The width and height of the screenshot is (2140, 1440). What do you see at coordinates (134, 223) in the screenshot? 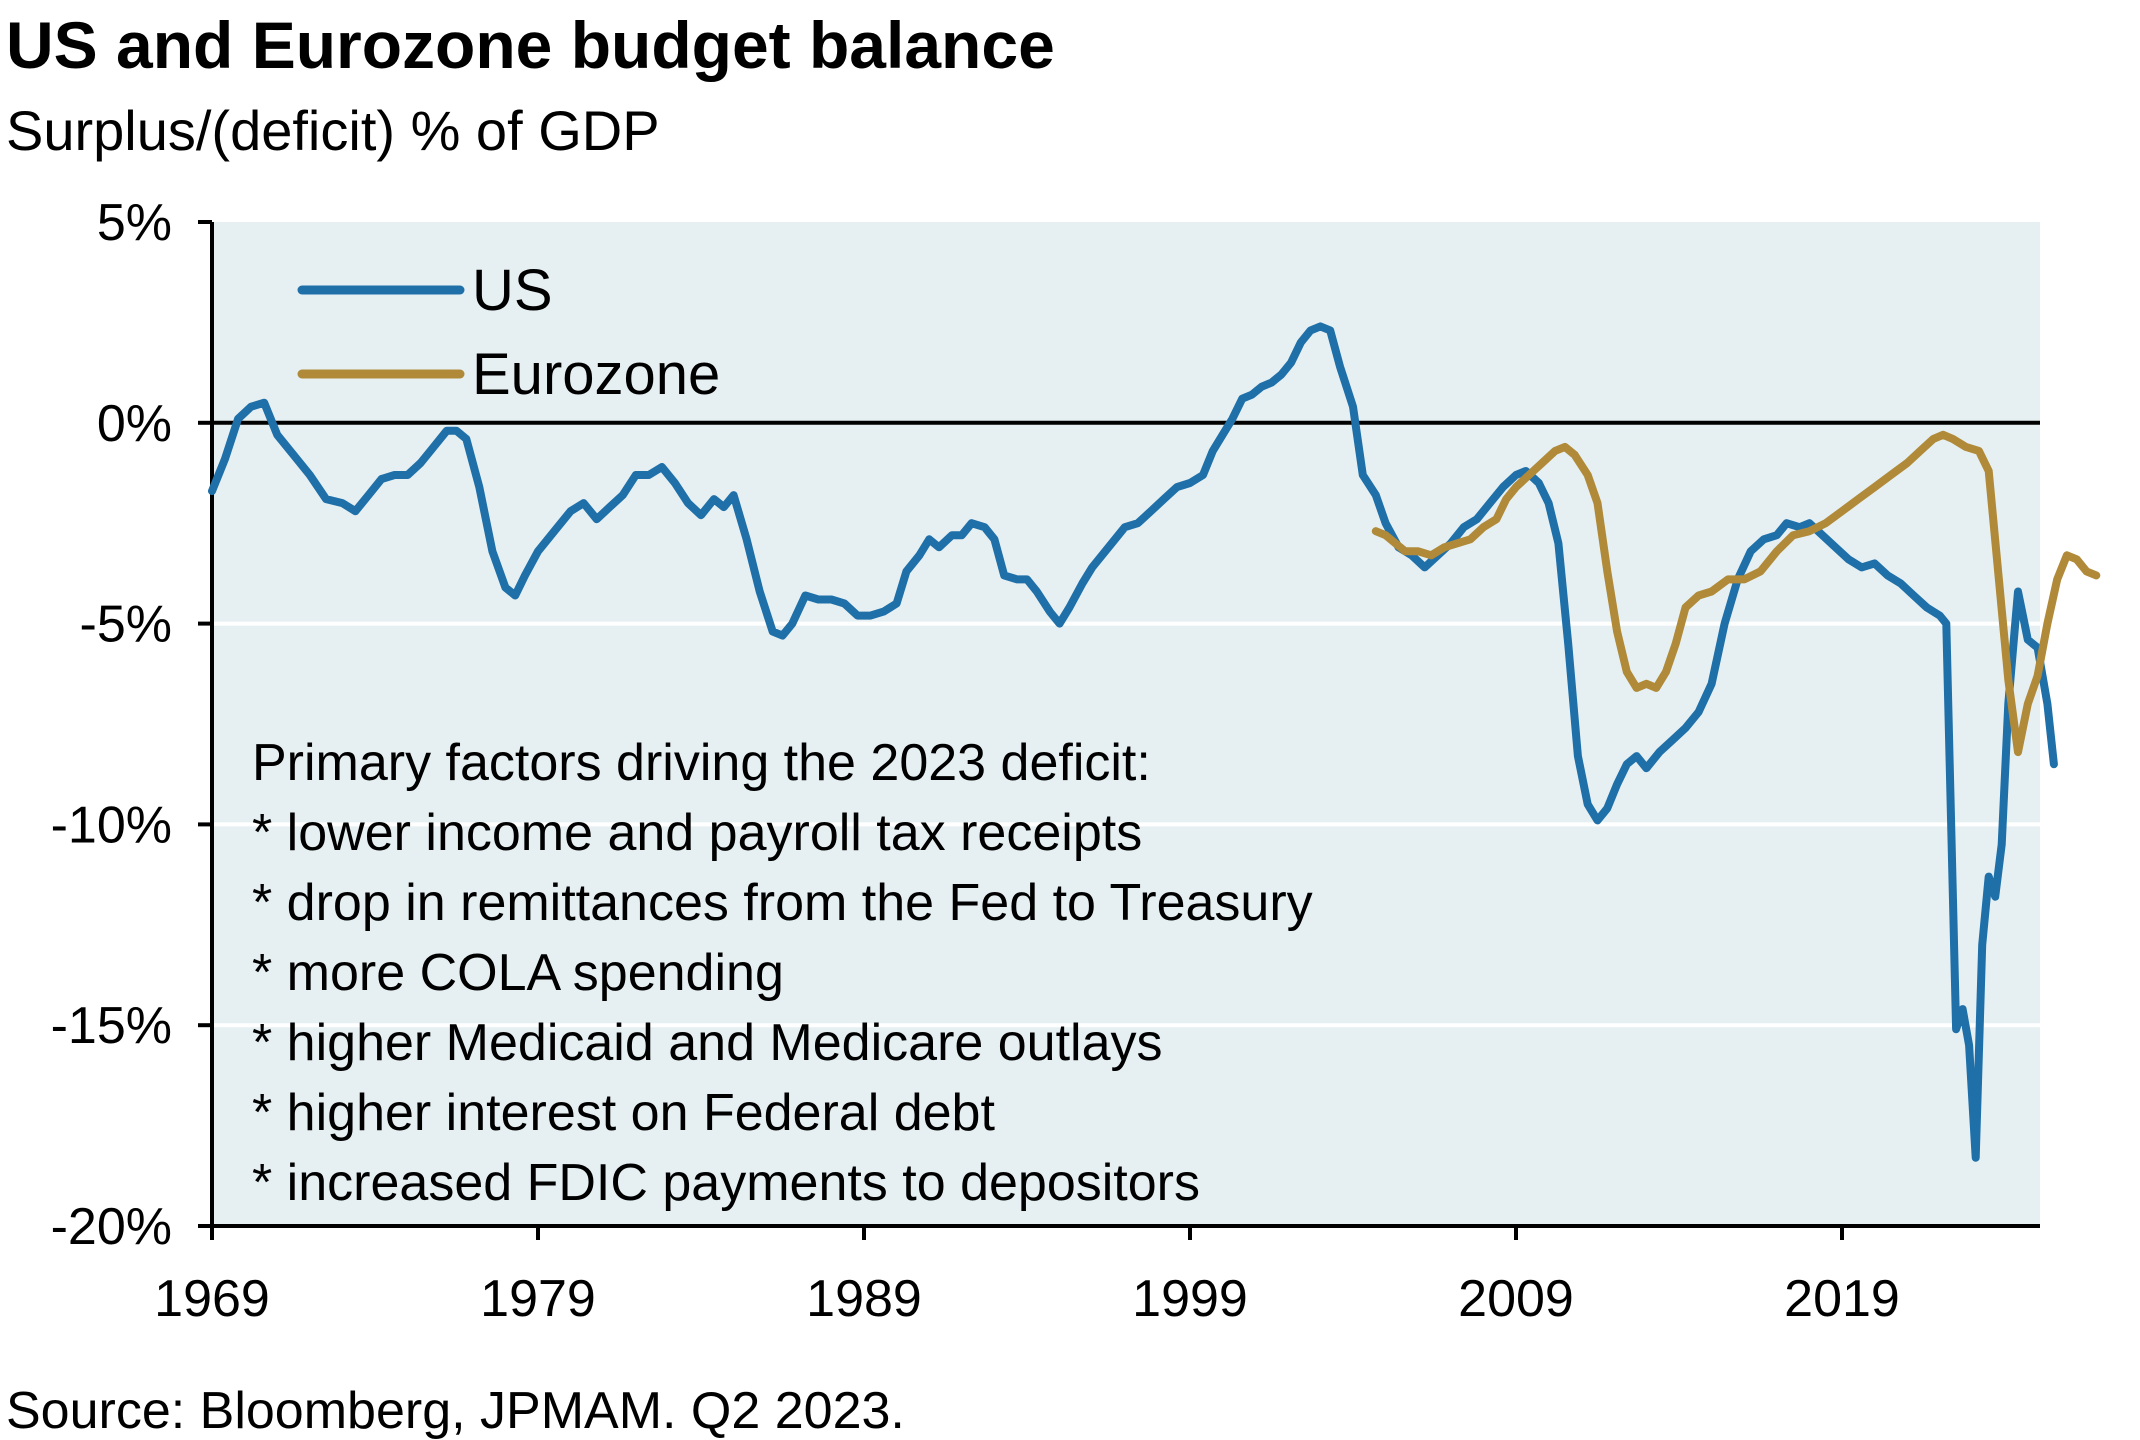
I see `y-tick-label: 5%` at bounding box center [134, 223].